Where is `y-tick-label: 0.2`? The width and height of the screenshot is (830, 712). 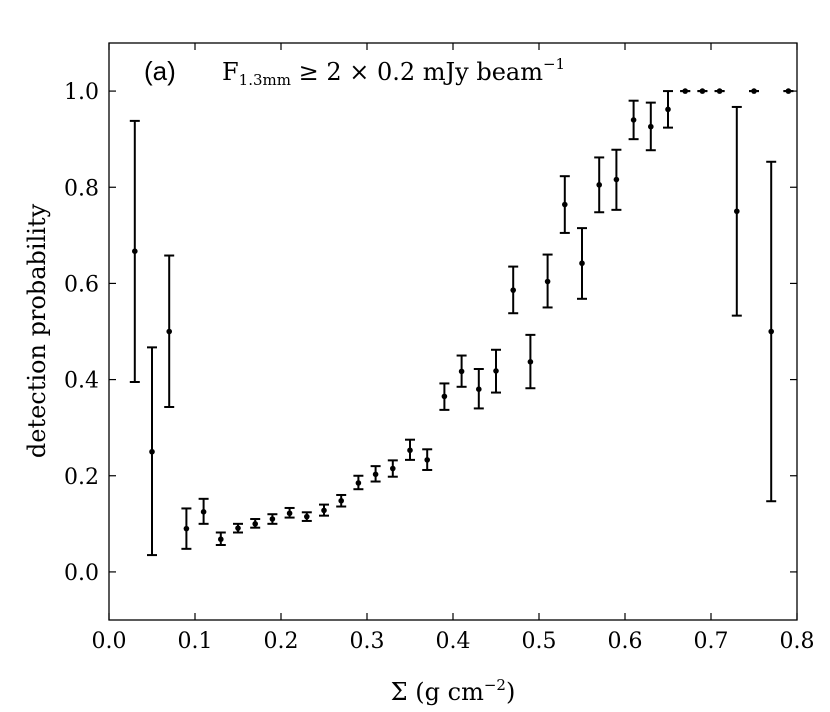 y-tick-label: 0.2 is located at coordinates (81, 477).